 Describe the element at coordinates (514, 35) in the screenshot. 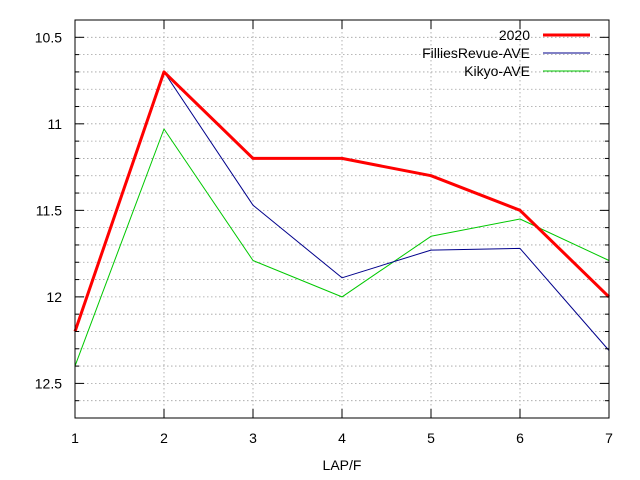

I see `legend-label: 2020` at that location.